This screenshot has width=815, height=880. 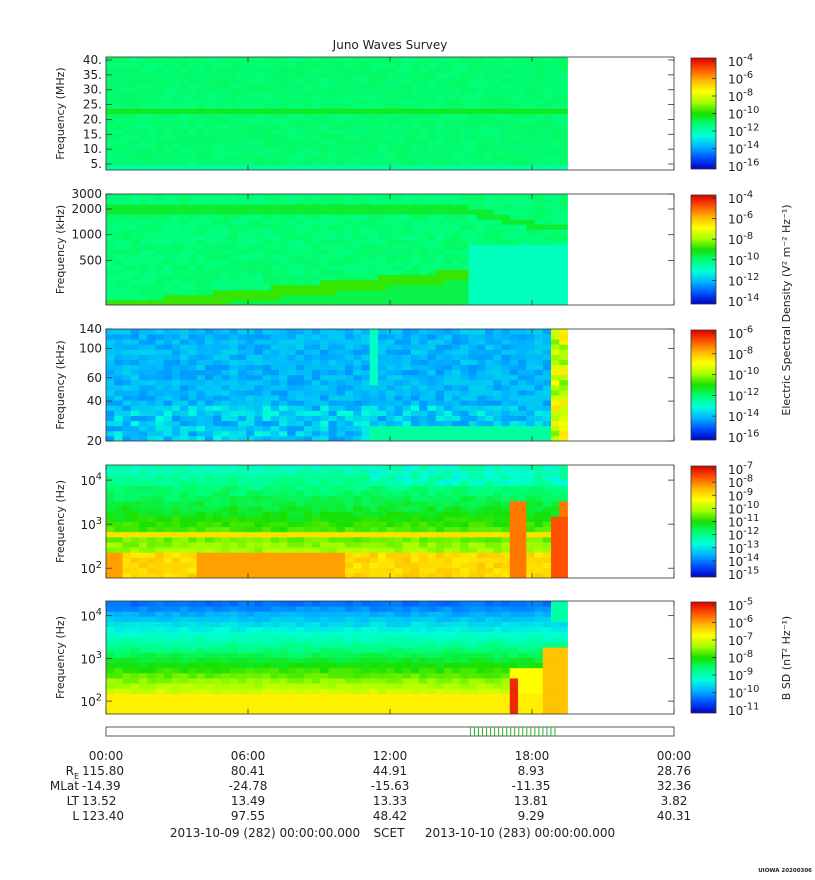 What do you see at coordinates (92, 105) in the screenshot?
I see `y-tick-label: 25.` at bounding box center [92, 105].